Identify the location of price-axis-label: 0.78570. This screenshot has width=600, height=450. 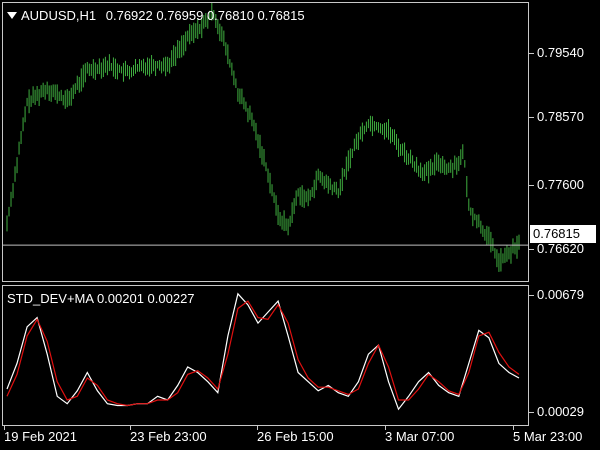
(560, 116).